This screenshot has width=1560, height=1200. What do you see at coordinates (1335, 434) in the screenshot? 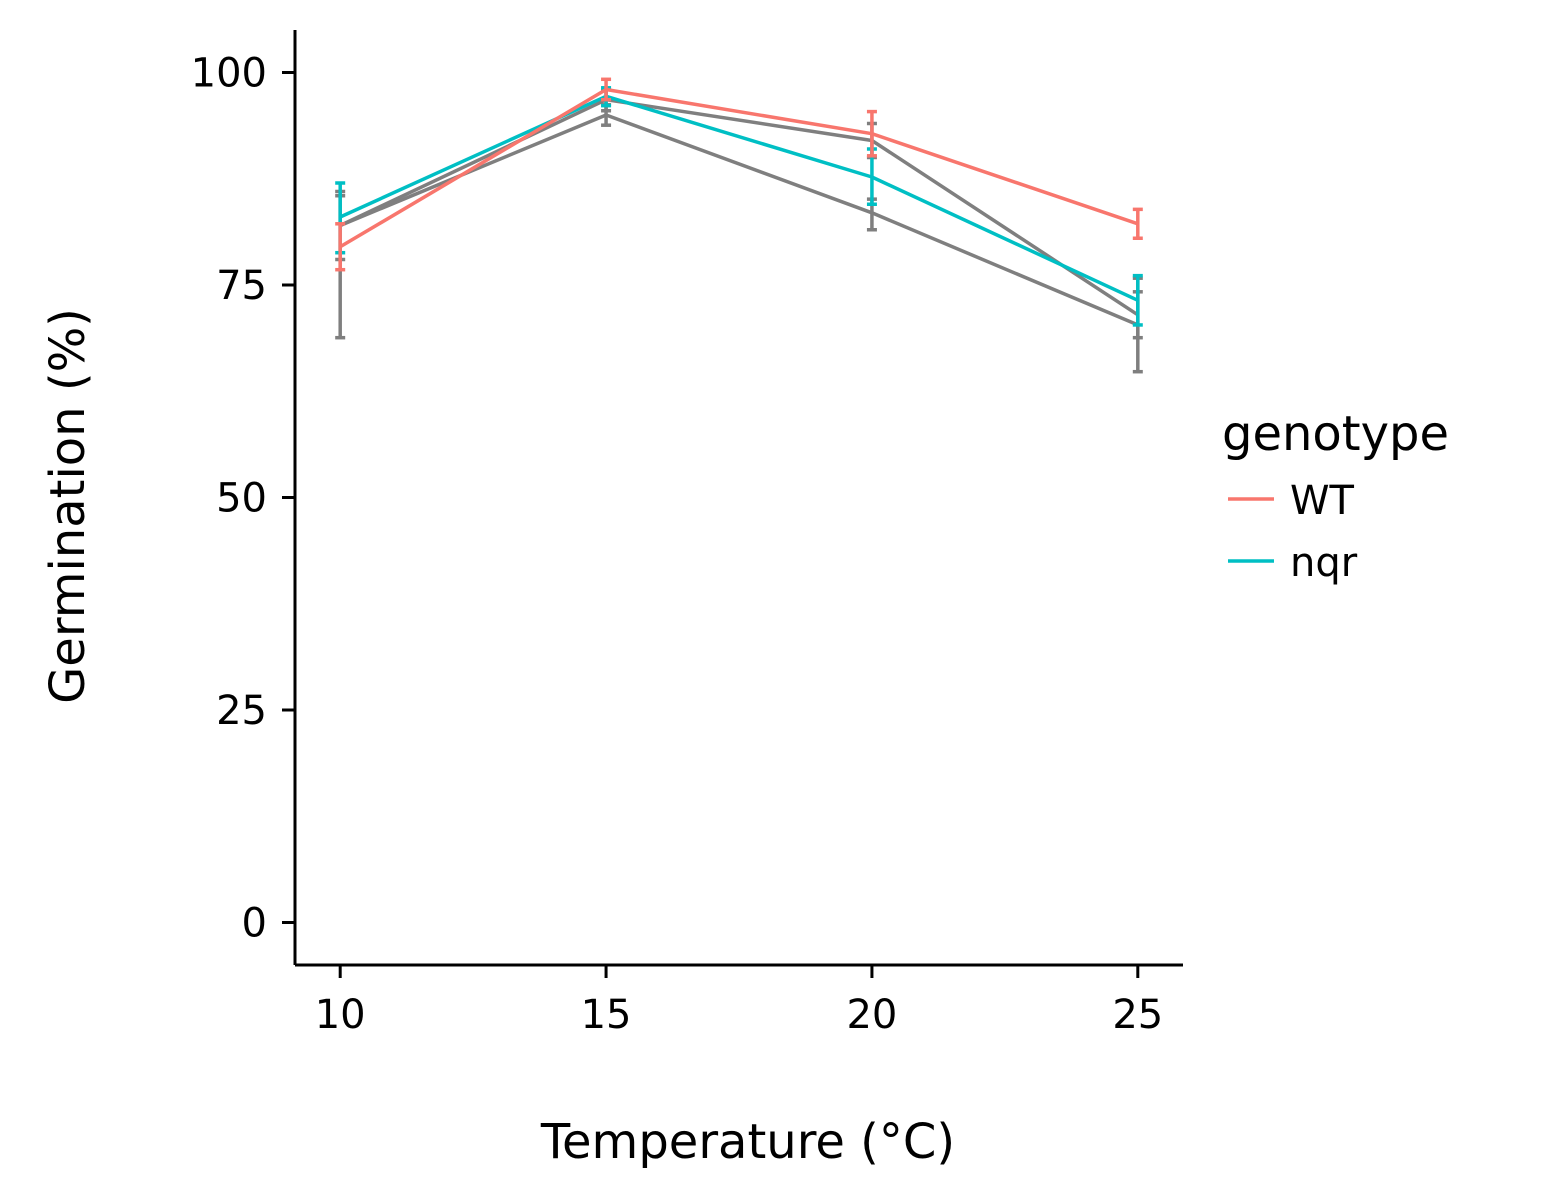
I see `legend-title: genotype` at bounding box center [1335, 434].